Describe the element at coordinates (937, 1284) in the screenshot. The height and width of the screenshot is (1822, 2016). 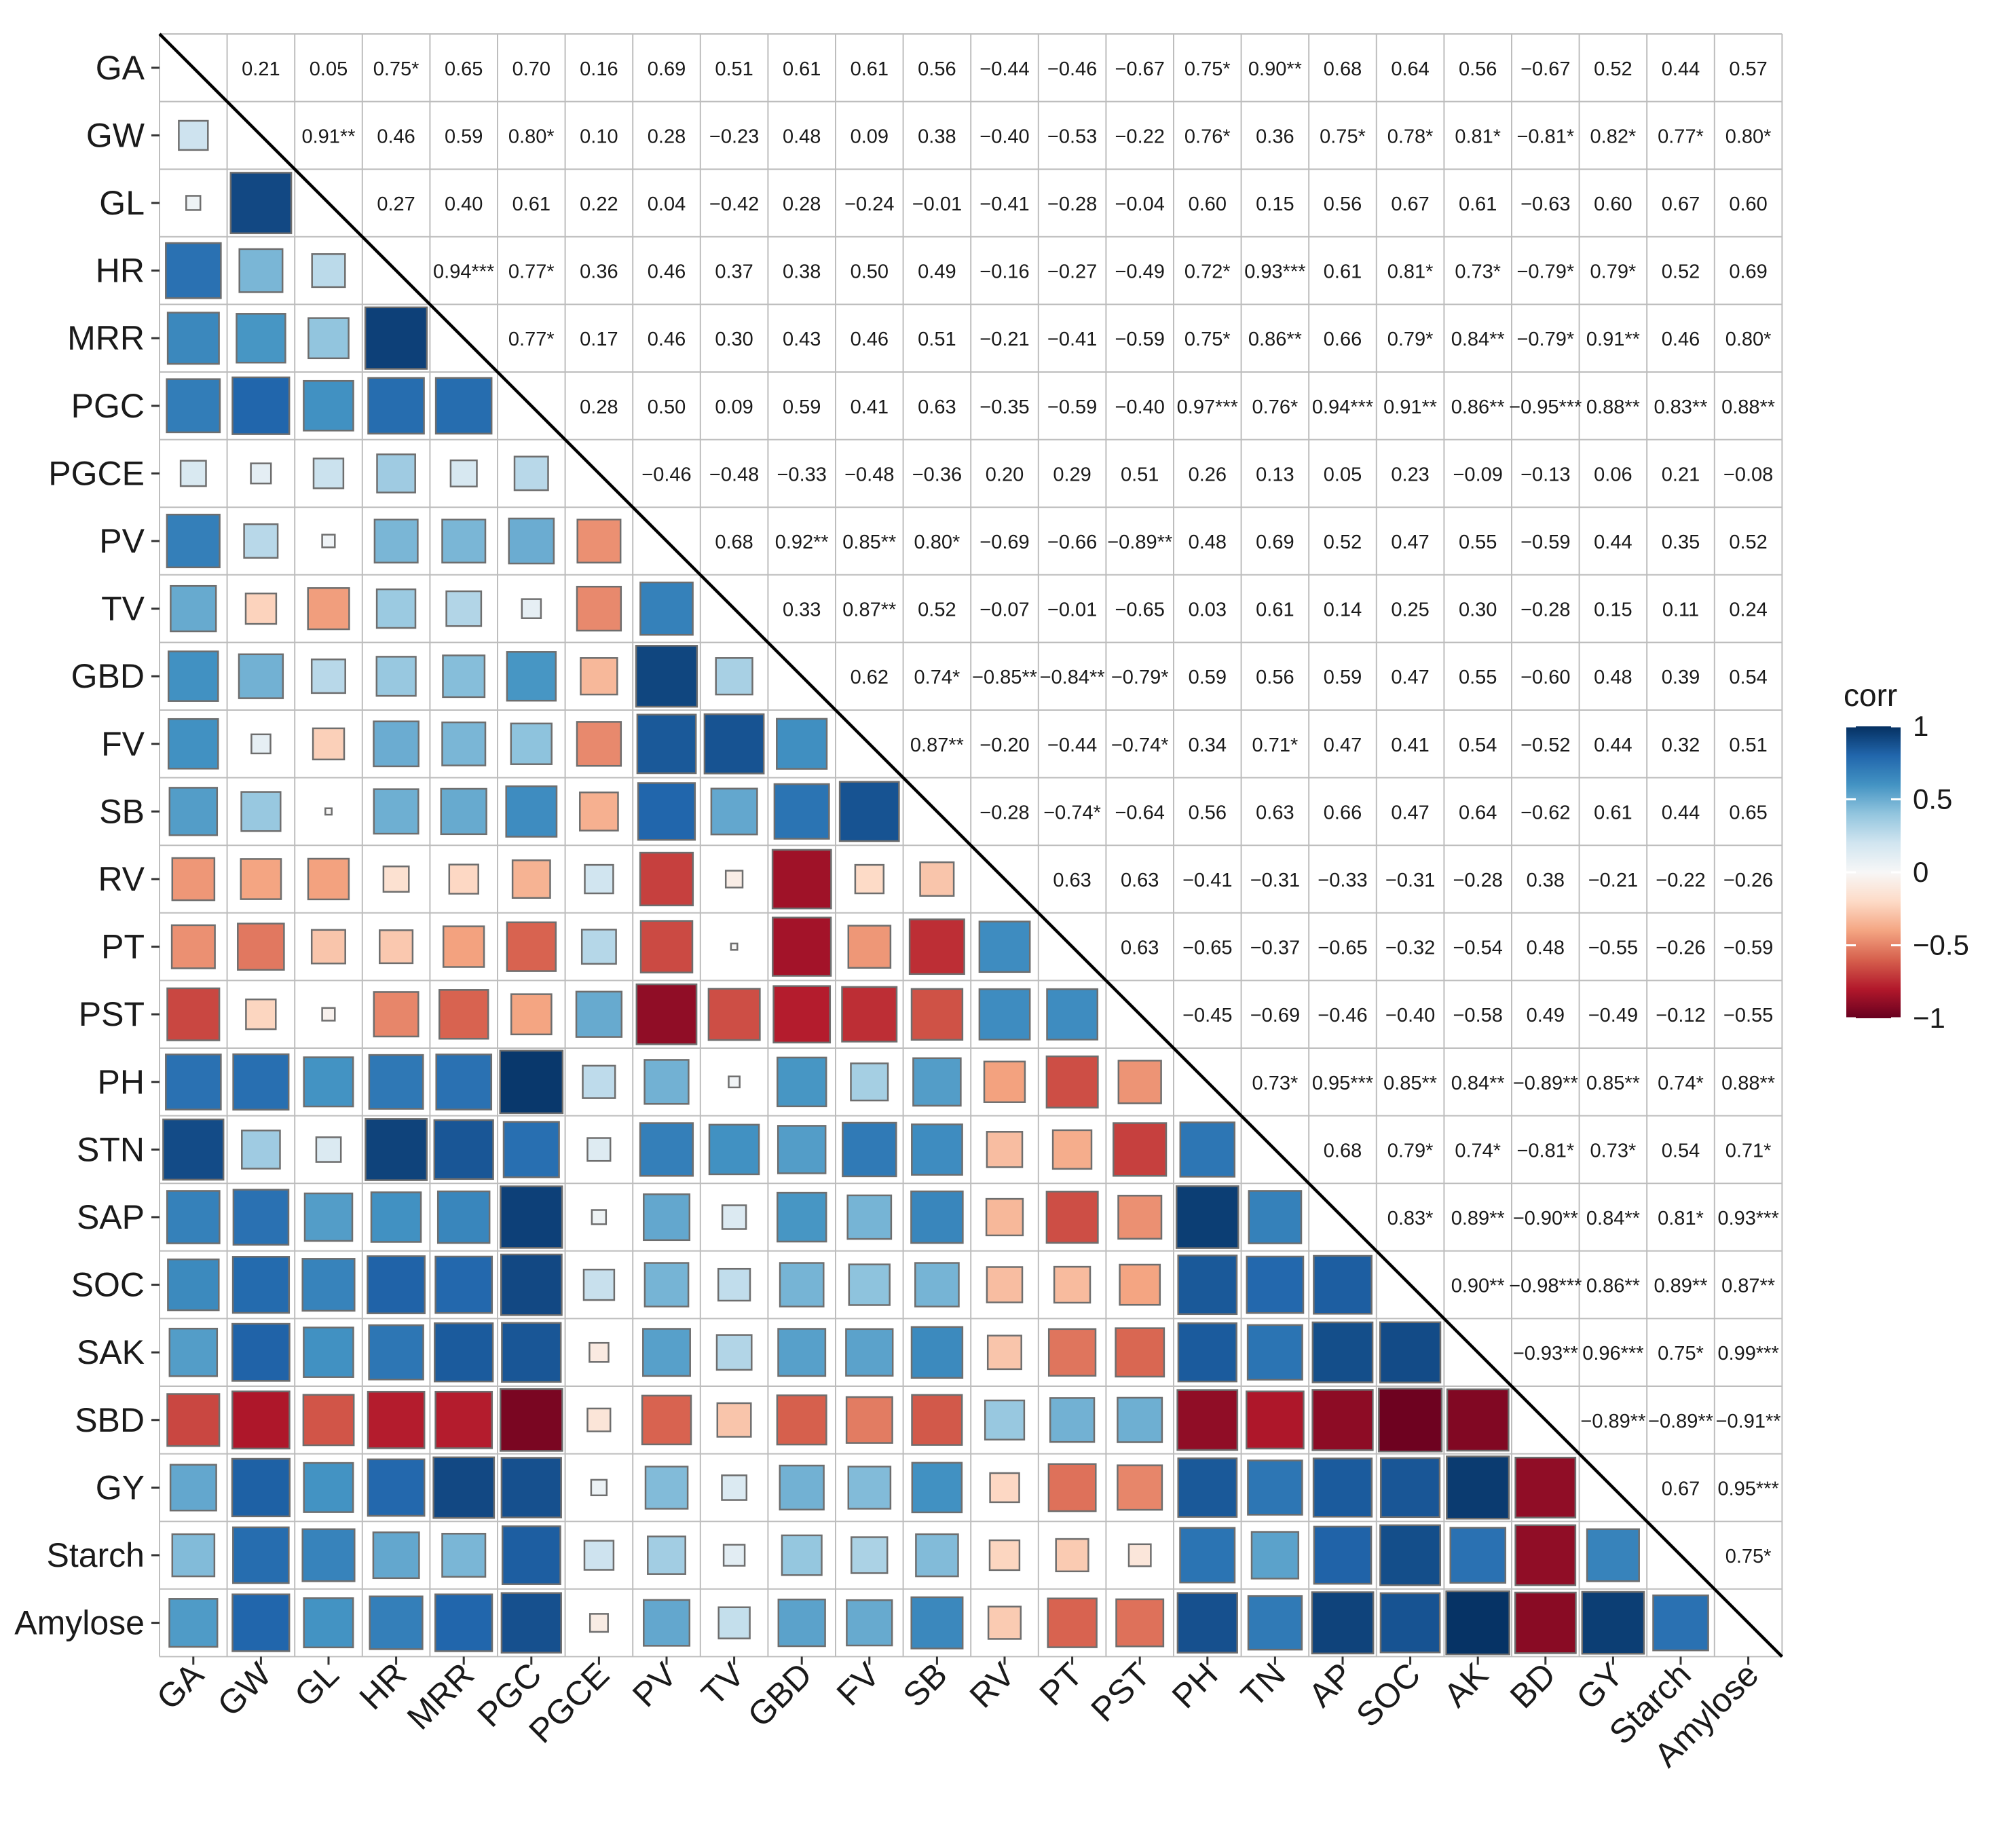
I see `heatmap-square-SOC-SB` at that location.